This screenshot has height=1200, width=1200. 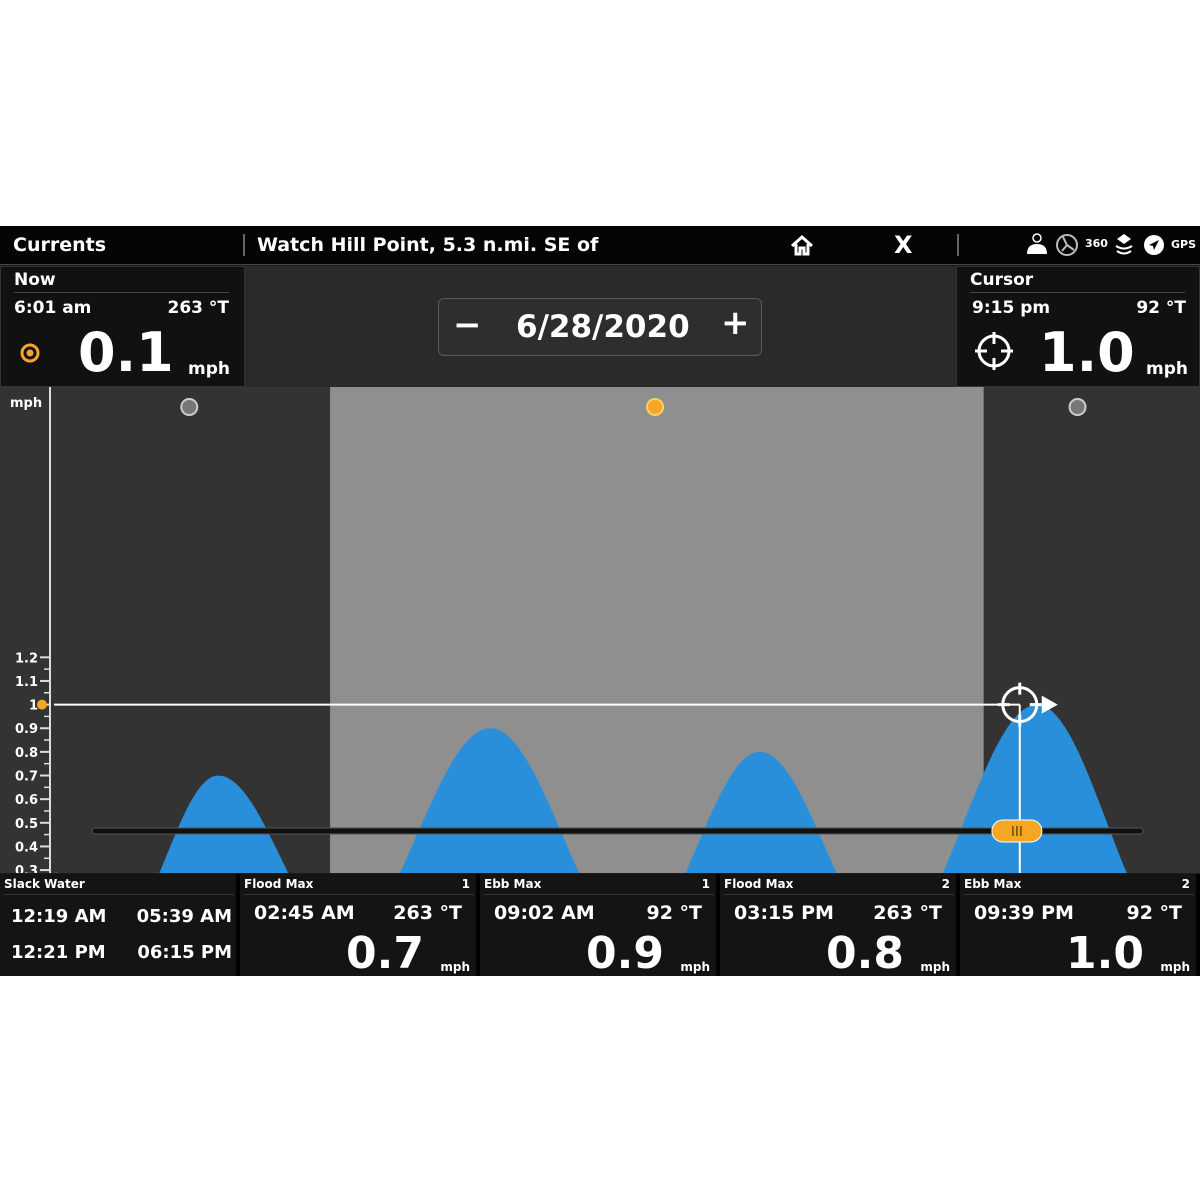 I want to click on now-speed: 0.1, so click(x=126, y=352).